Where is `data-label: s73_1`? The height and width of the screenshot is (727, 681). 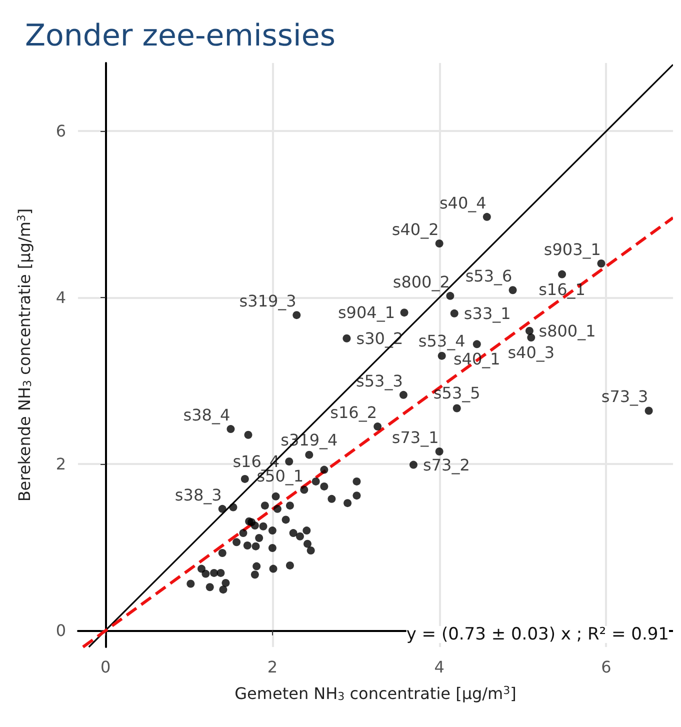 data-label: s73_1 is located at coordinates (415, 437).